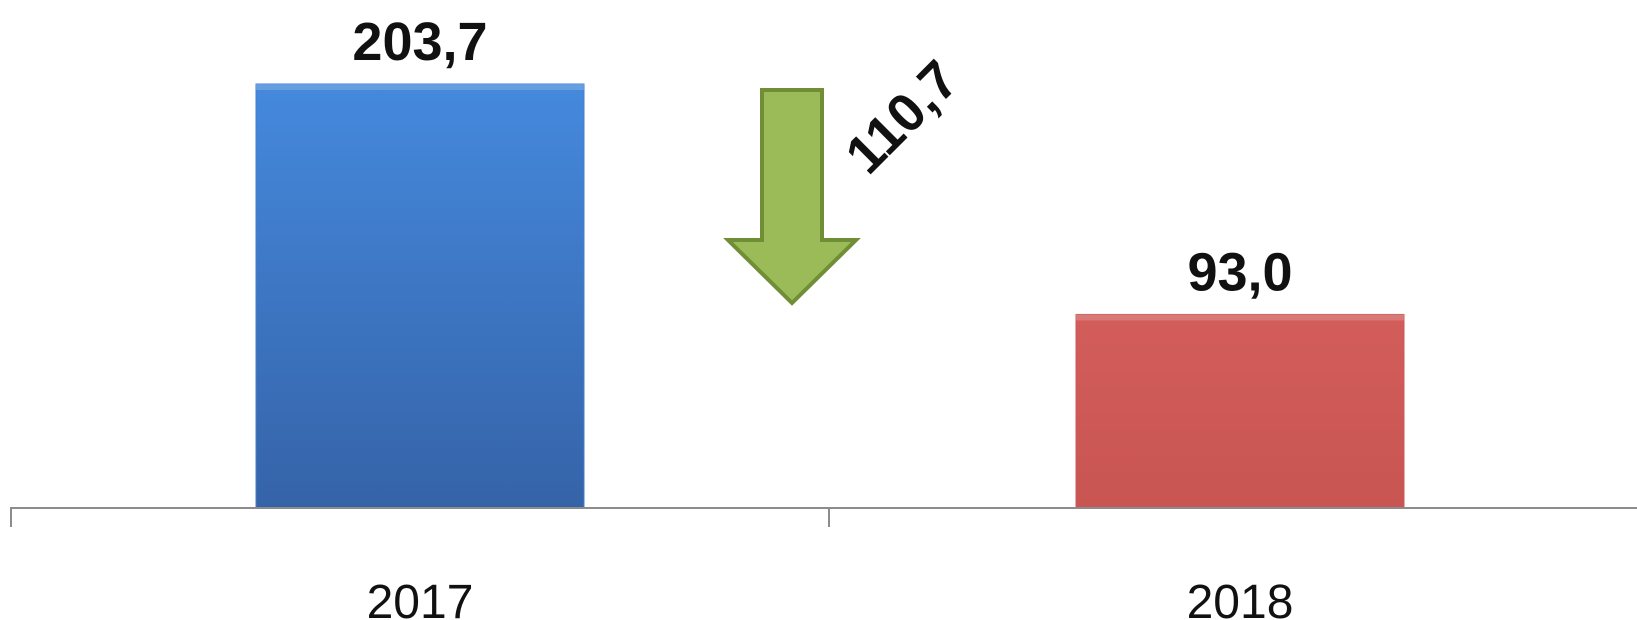 The height and width of the screenshot is (620, 1637). What do you see at coordinates (420, 87) in the screenshot?
I see `bar-highlight-2017` at bounding box center [420, 87].